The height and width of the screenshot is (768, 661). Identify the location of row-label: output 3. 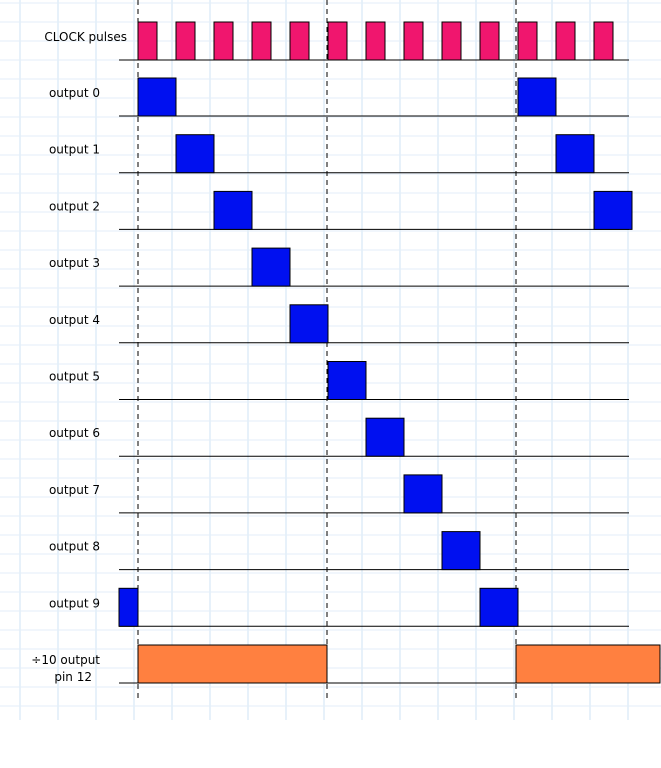
(74, 263).